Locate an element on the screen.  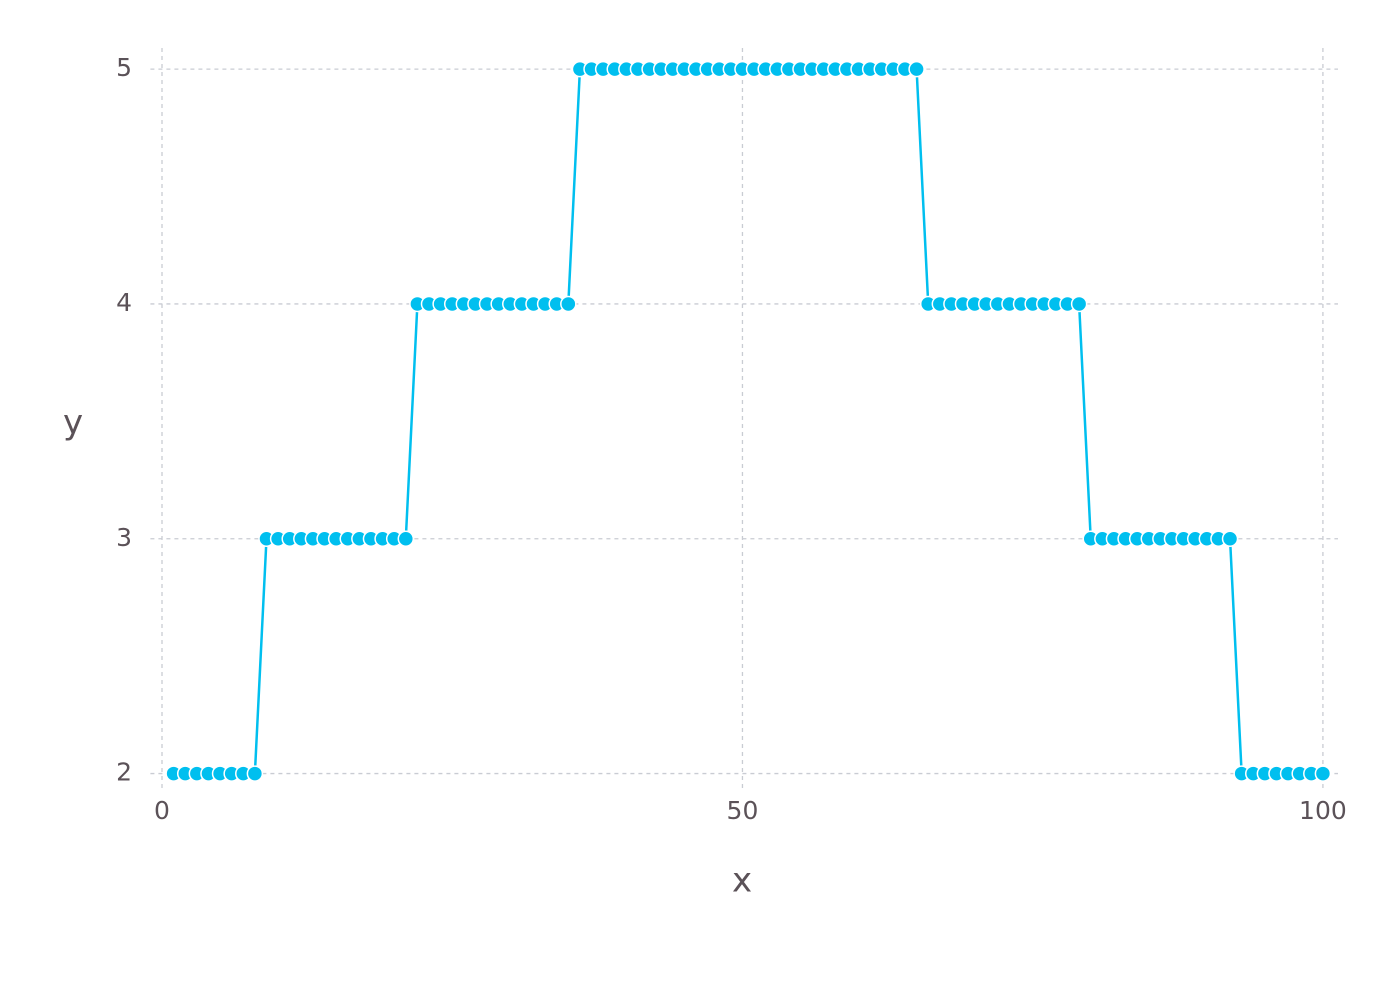
y-tick-label: 2 is located at coordinates (124, 772).